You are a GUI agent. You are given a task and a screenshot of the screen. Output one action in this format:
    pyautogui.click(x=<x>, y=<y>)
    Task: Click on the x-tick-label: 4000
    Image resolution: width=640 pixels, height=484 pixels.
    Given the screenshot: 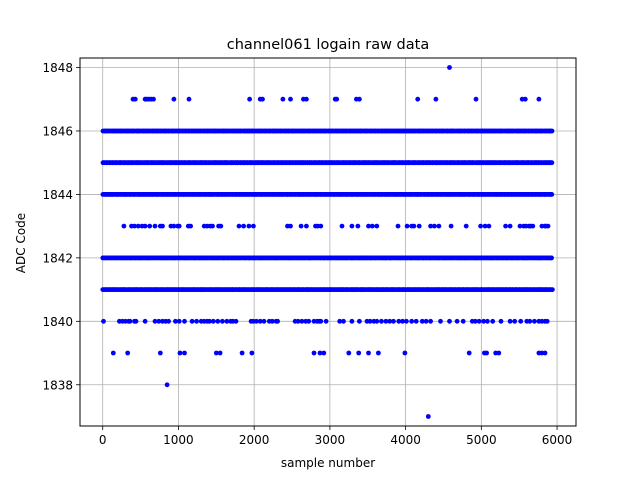 What is the action you would take?
    pyautogui.click(x=405, y=440)
    